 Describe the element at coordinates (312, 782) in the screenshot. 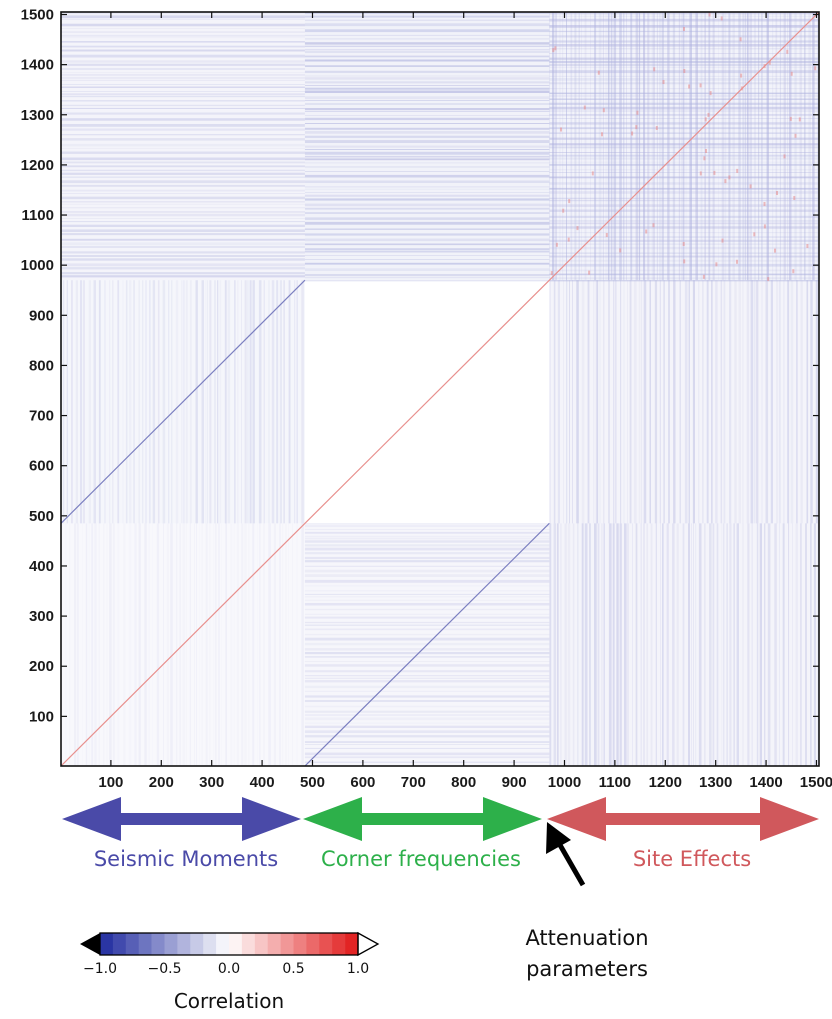

I see `x-tick-label: 500` at that location.